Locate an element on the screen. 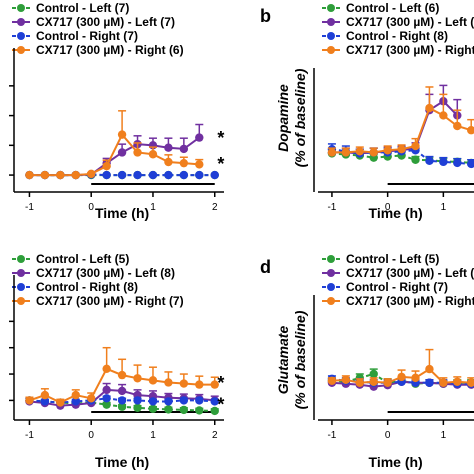 The width and height of the screenshot is (474, 474). legend-entry: CX717 (300 µM) - Left (5) is located at coordinates (410, 273).